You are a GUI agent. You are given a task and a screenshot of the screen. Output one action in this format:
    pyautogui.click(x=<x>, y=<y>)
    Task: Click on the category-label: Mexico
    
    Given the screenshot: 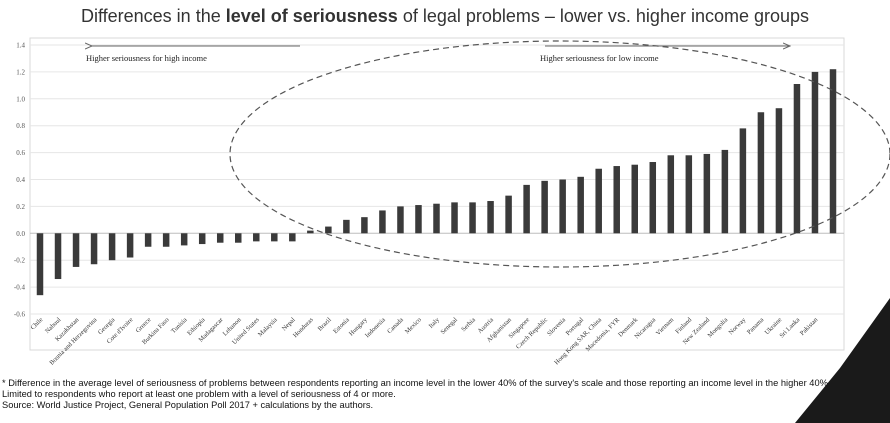 What is the action you would take?
    pyautogui.click(x=413, y=325)
    